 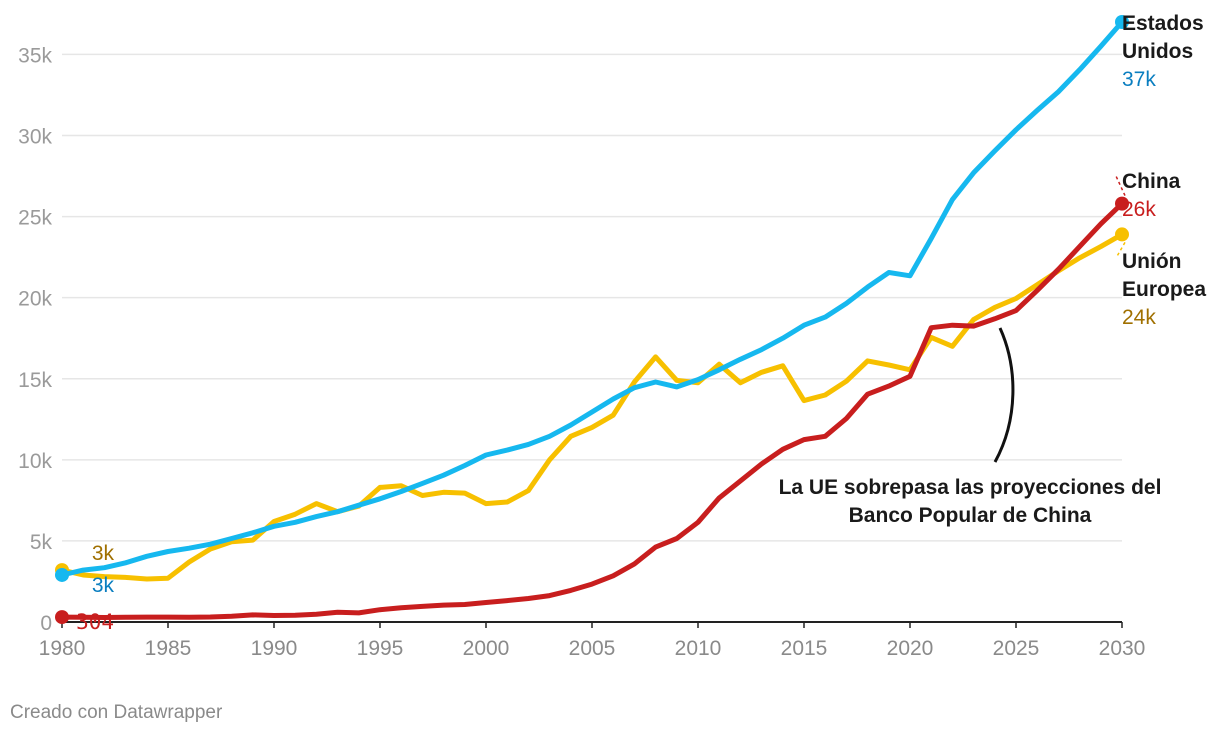 I want to click on series-end-value: 37k, so click(x=1139, y=79).